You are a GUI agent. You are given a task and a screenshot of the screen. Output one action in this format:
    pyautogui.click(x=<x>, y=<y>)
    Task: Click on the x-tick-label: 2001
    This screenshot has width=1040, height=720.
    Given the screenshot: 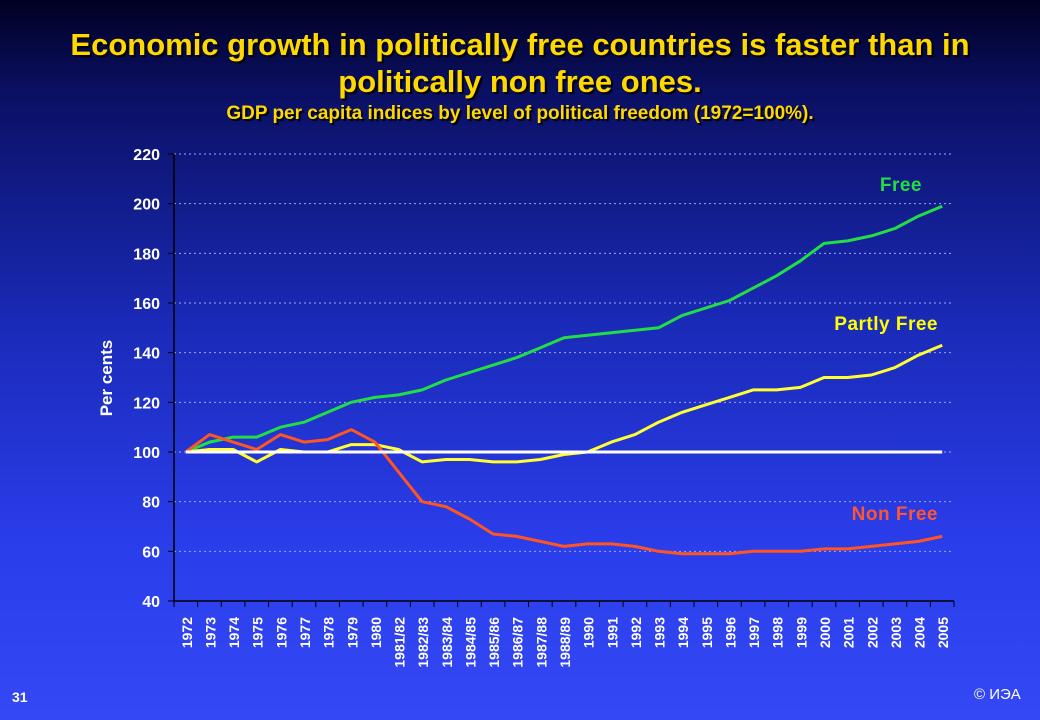 What is the action you would take?
    pyautogui.click(x=849, y=632)
    